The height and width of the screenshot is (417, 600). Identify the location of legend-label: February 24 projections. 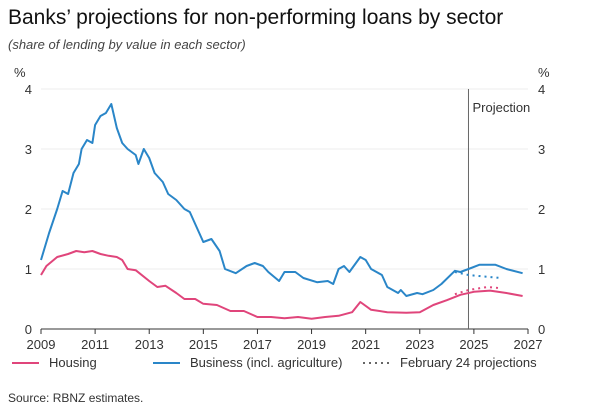
(468, 362).